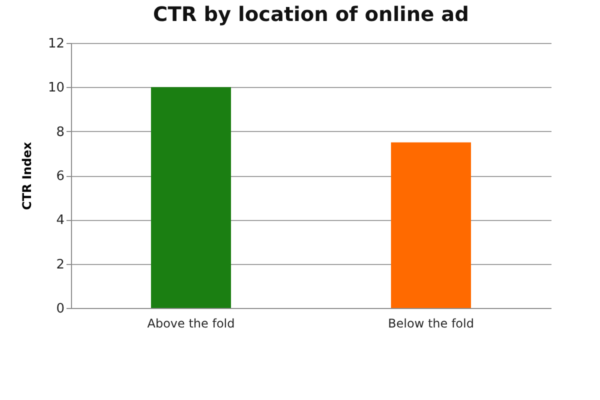 The image size is (600, 400). Describe the element at coordinates (56, 88) in the screenshot. I see `y-tick-label: 10` at that location.